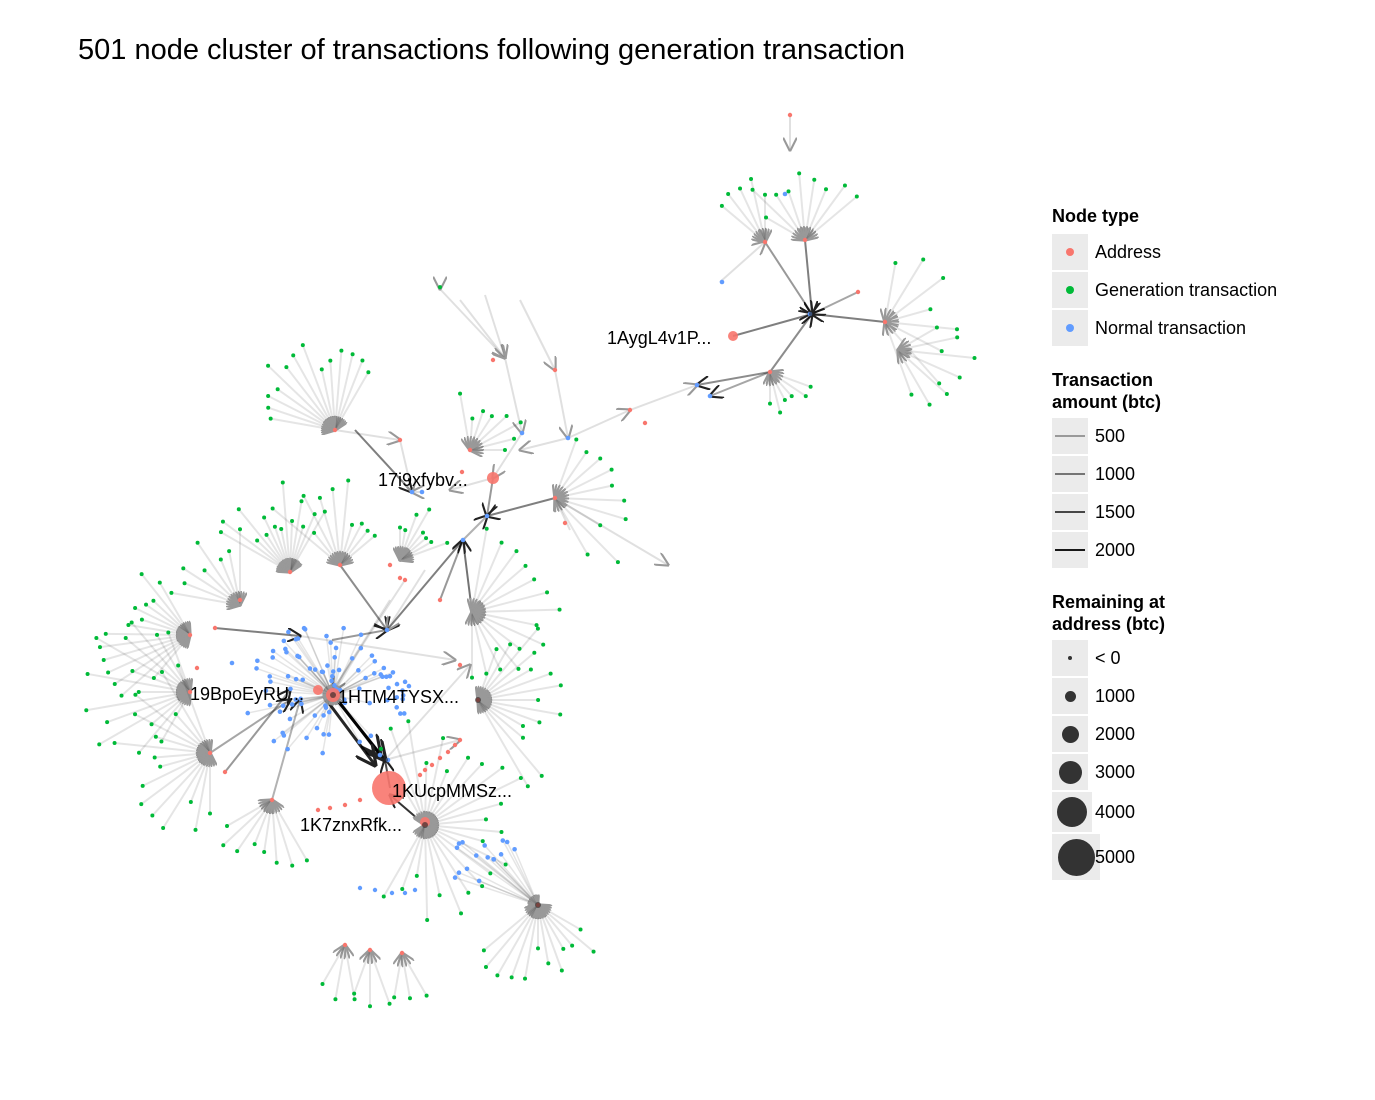 Image resolution: width=1375 pixels, height=1100 pixels. What do you see at coordinates (1115, 771) in the screenshot?
I see `legend-label-r3000: 3000` at bounding box center [1115, 771].